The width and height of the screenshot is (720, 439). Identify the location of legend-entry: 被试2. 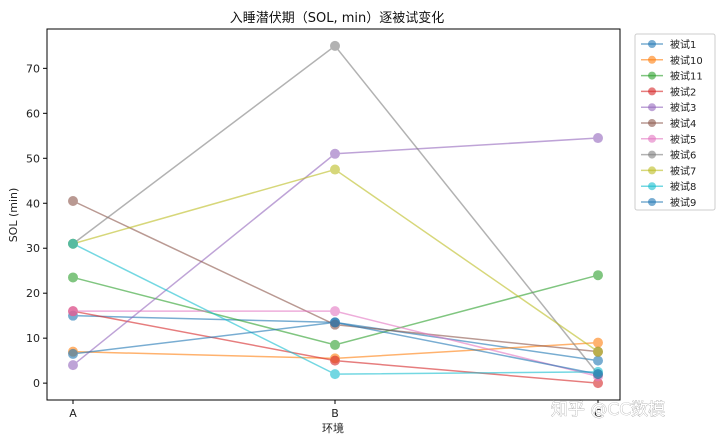
(668, 91).